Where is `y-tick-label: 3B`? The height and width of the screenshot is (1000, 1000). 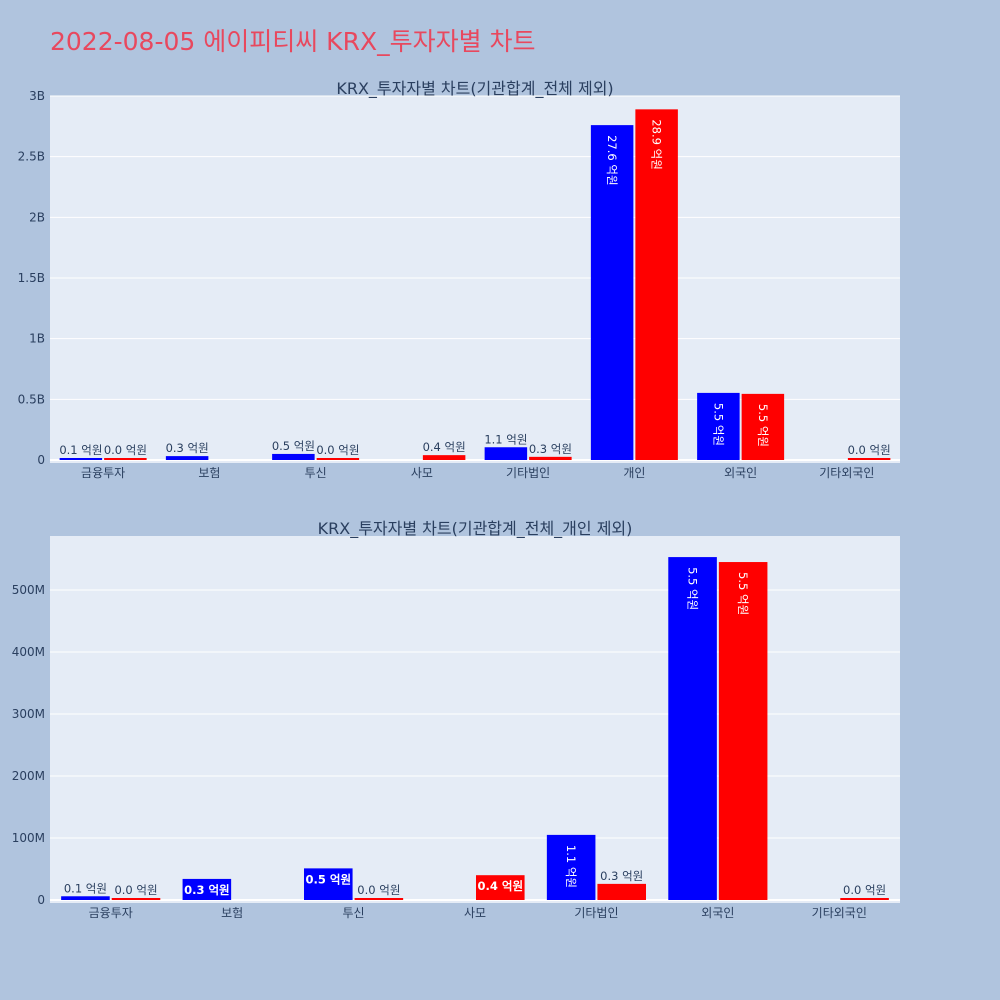
y-tick-label: 3B is located at coordinates (37, 96).